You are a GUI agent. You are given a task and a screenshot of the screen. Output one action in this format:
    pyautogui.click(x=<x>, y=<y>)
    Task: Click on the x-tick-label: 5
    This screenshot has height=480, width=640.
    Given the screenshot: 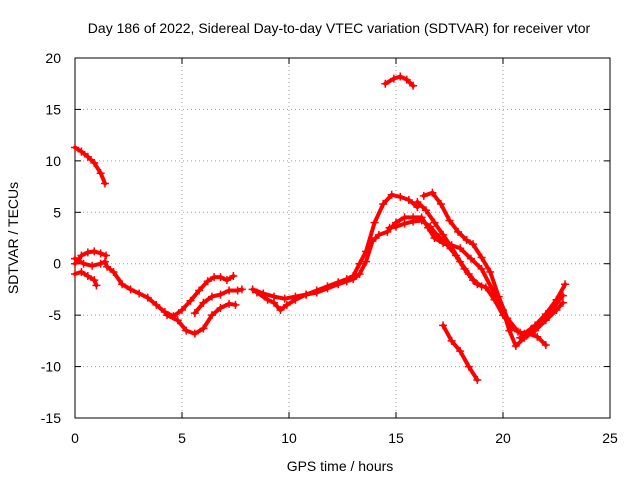 What is the action you would take?
    pyautogui.click(x=182, y=438)
    